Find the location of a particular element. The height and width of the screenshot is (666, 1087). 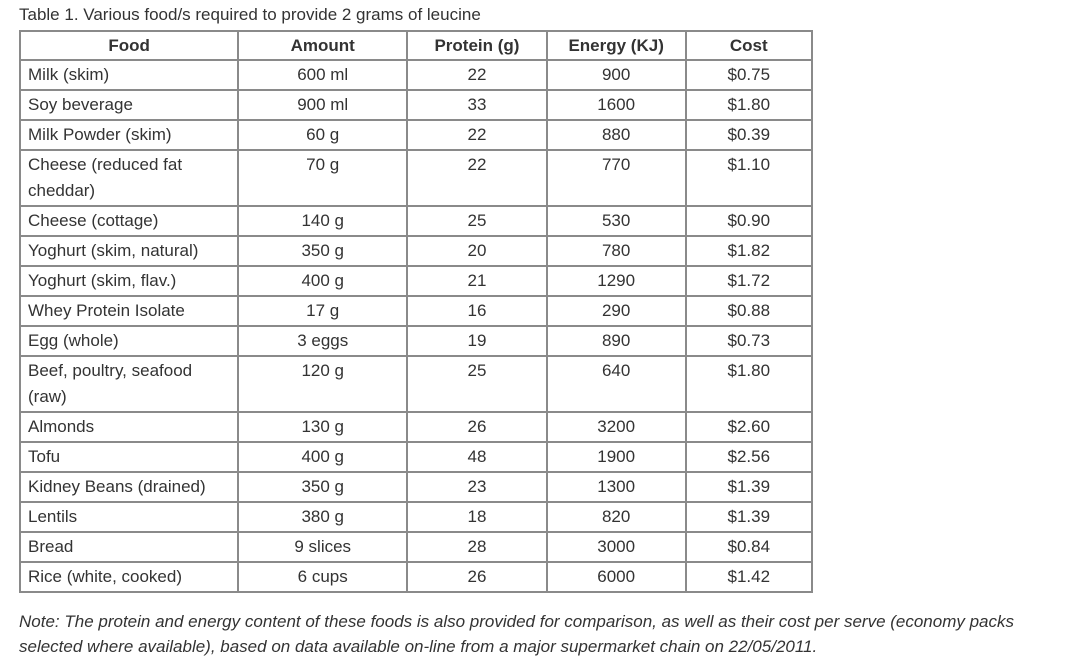

cell-energy: 3200 is located at coordinates (616, 427).